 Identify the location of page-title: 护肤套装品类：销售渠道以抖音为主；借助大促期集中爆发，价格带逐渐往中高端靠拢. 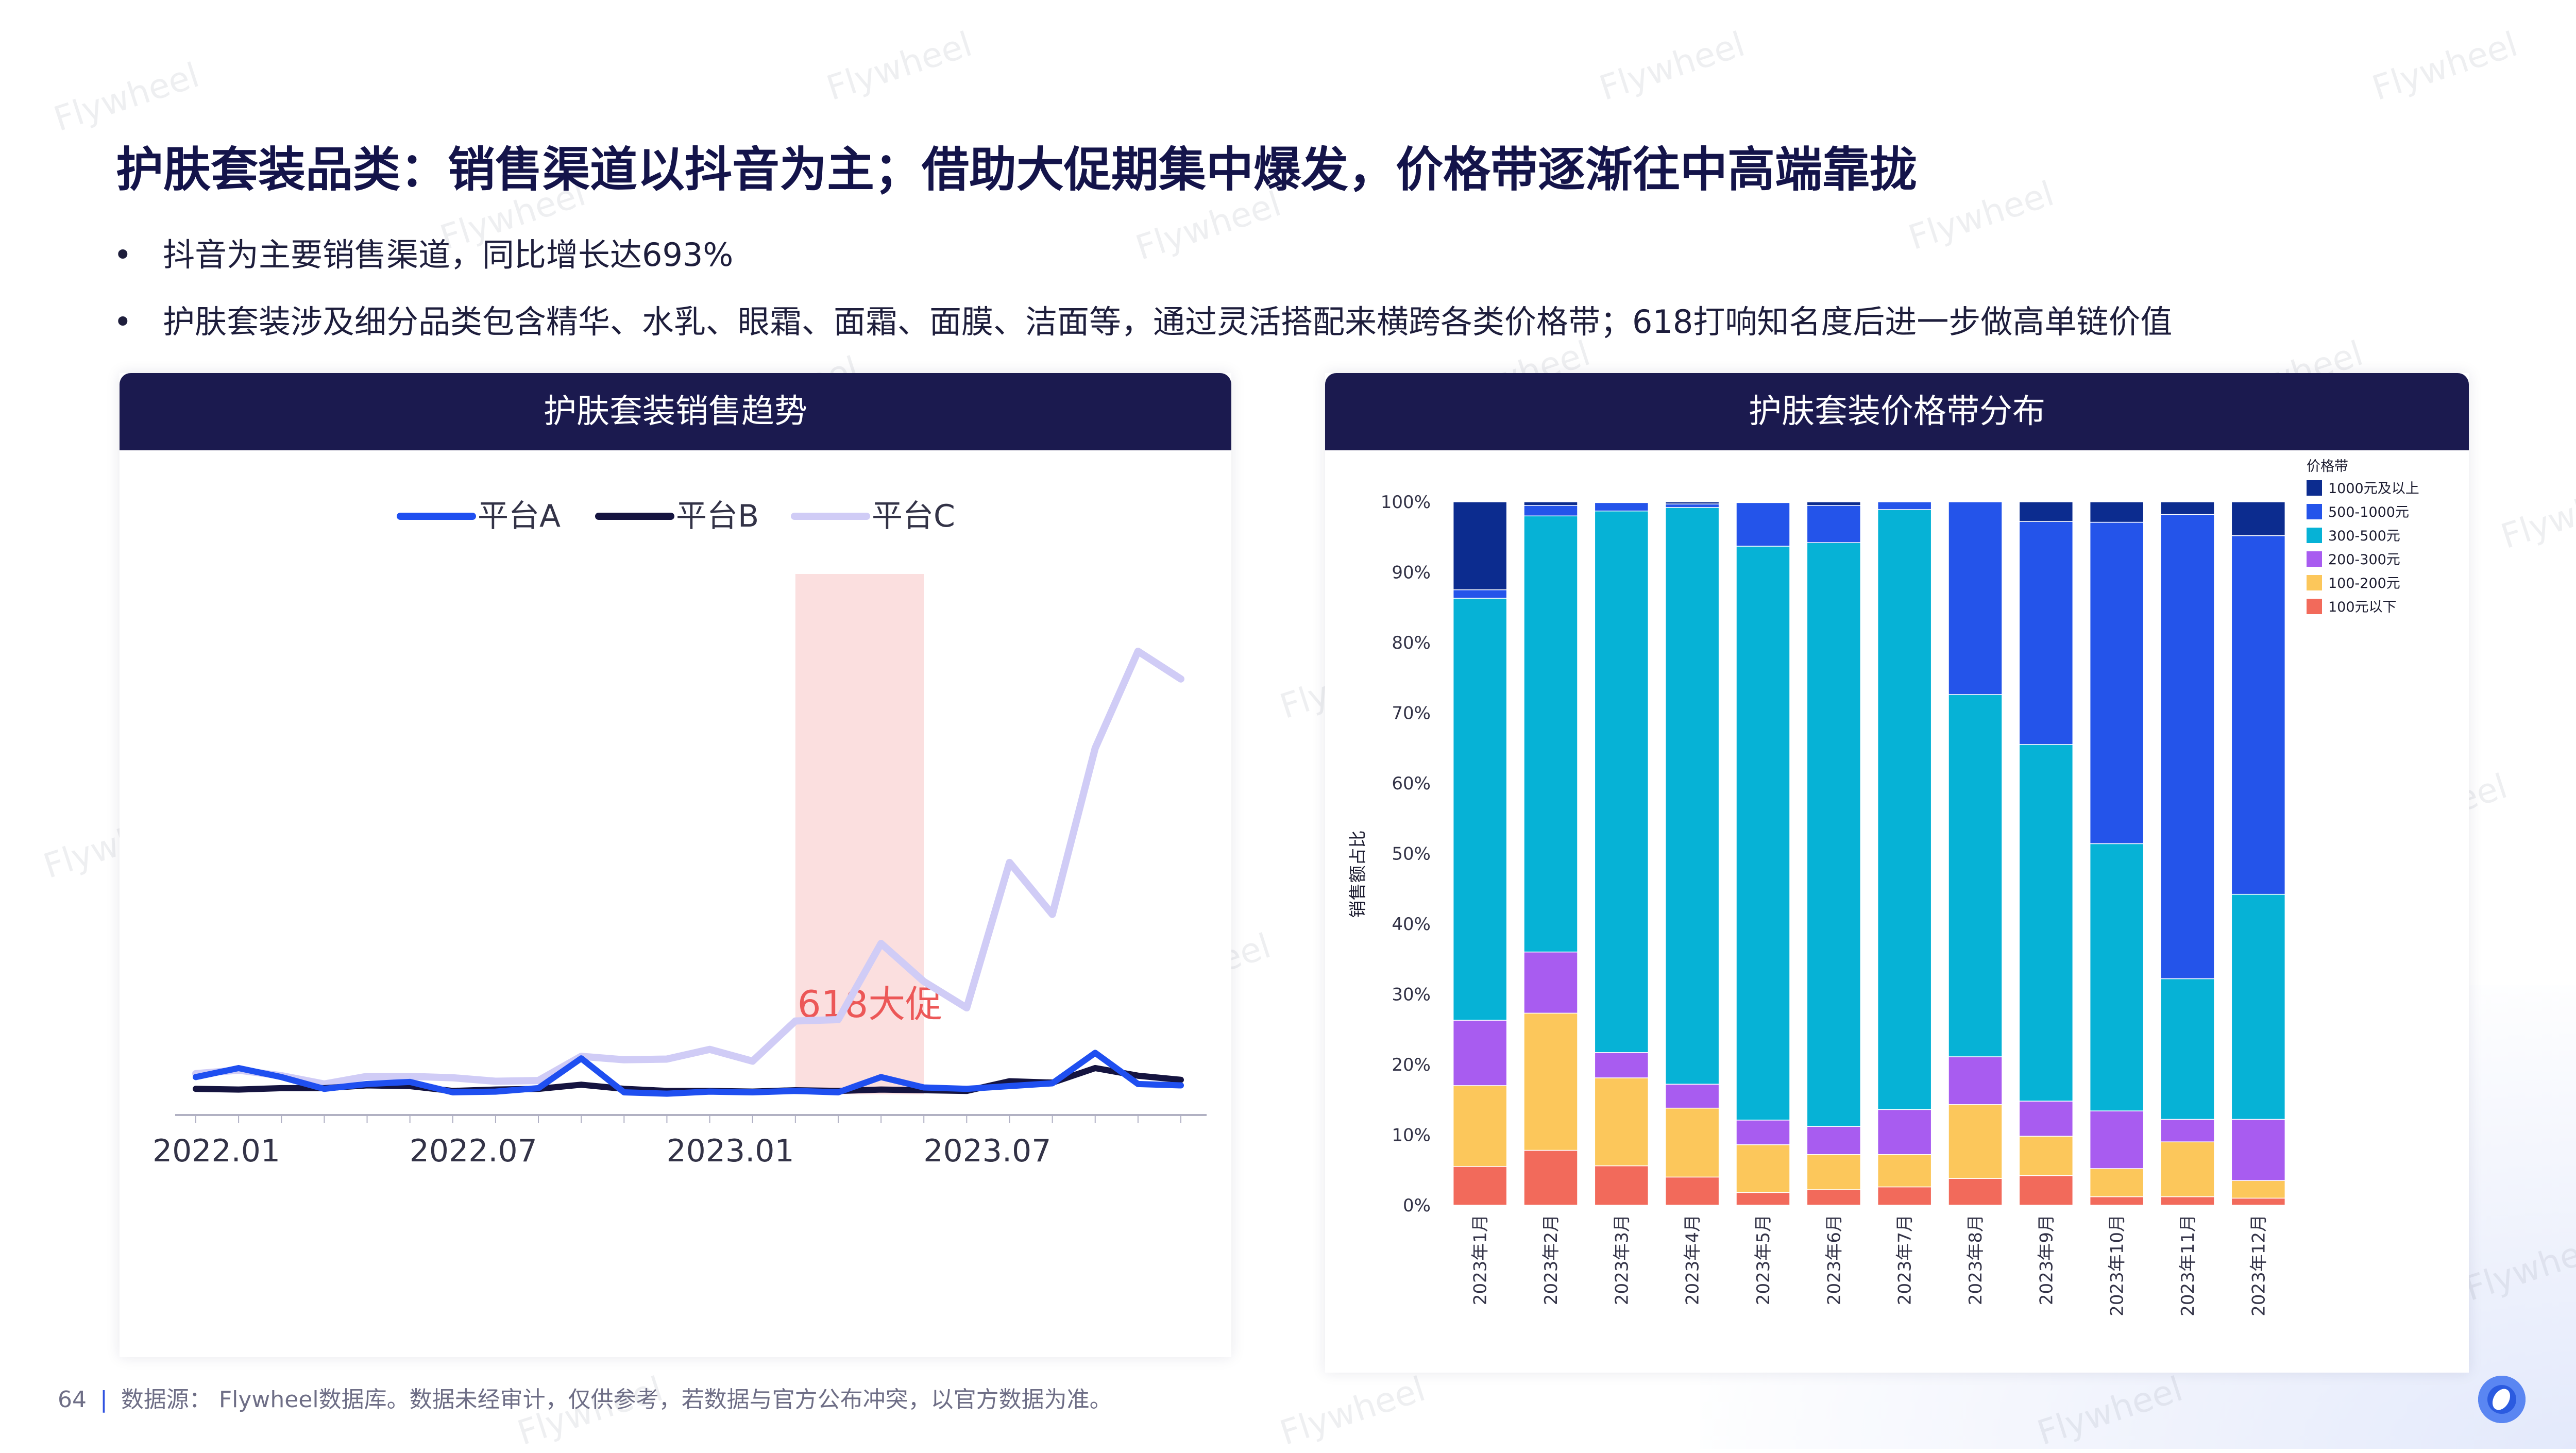
(1017, 169).